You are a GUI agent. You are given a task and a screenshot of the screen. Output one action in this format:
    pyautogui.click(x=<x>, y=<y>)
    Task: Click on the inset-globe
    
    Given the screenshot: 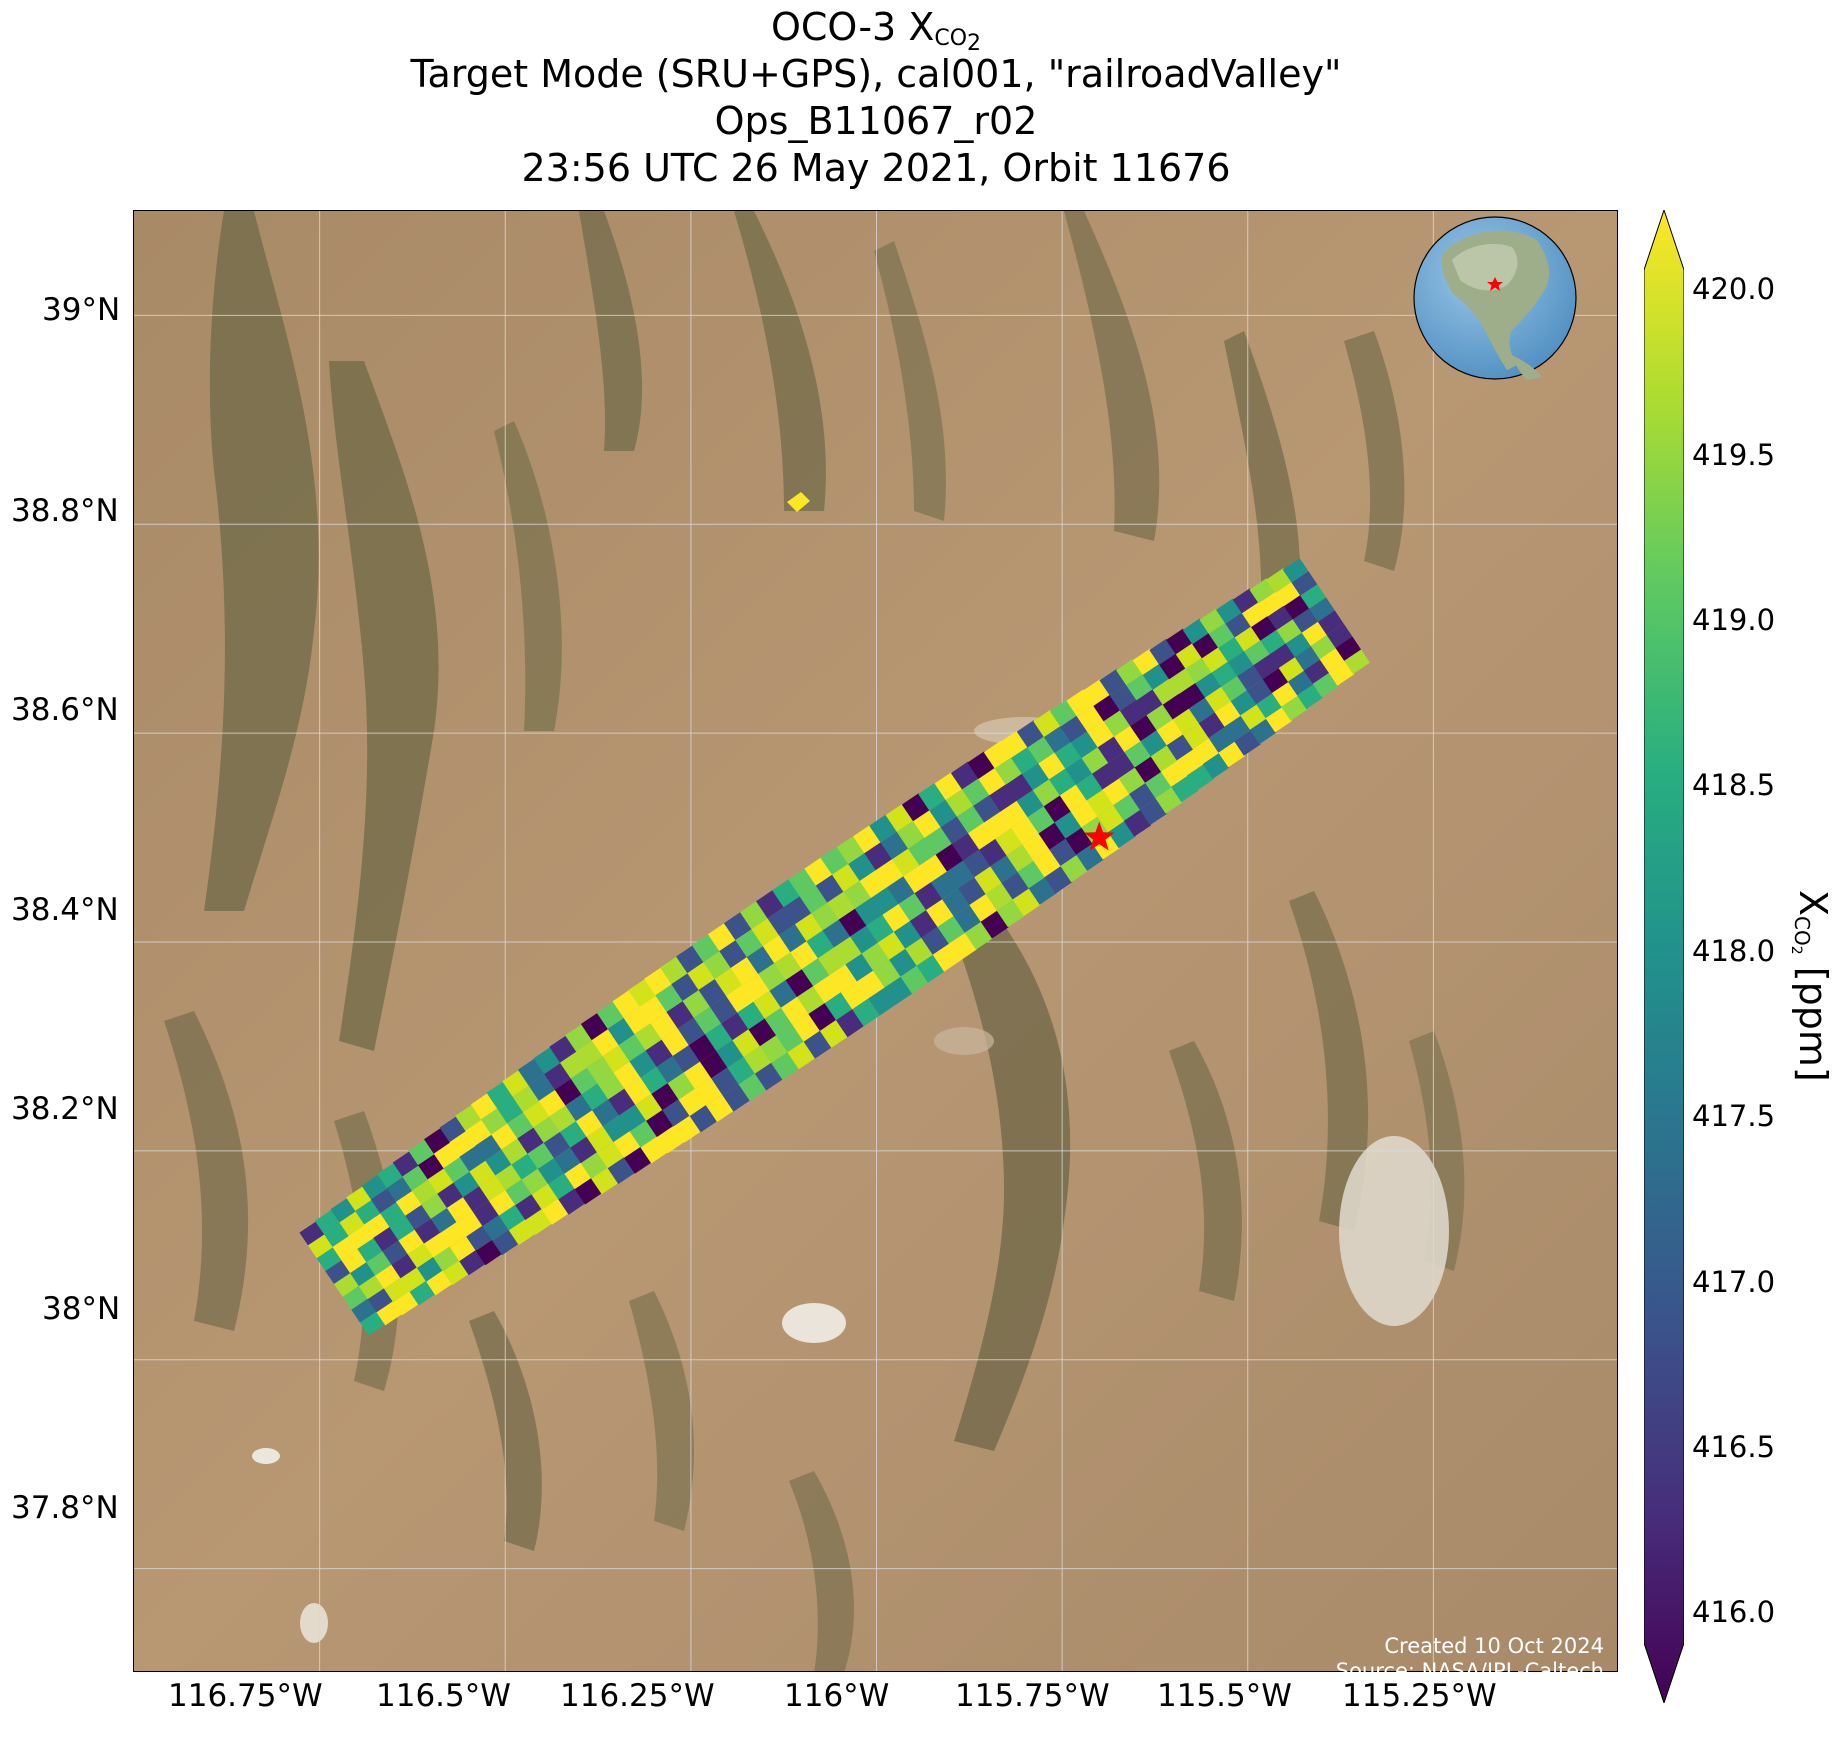 What is the action you would take?
    pyautogui.click(x=1495, y=298)
    